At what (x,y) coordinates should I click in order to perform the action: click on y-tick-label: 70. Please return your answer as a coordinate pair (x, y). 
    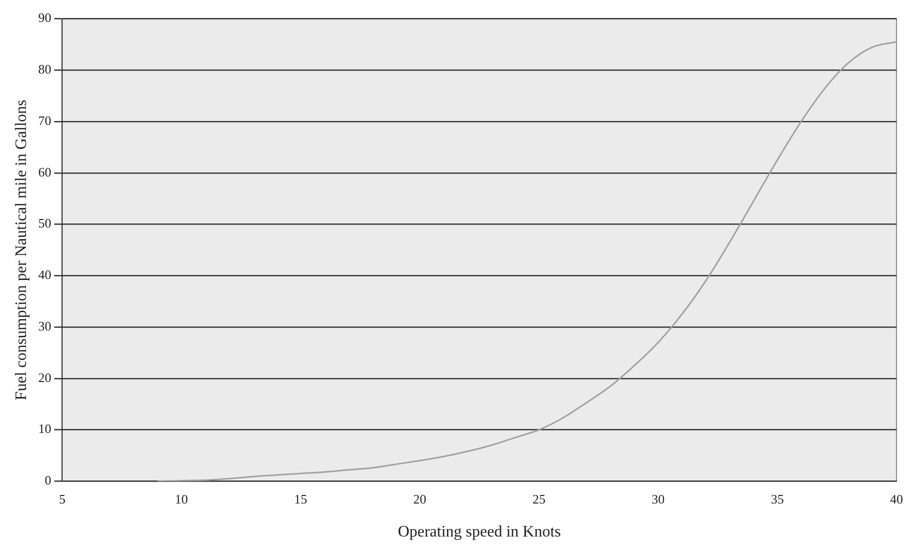
    Looking at the image, I should click on (45, 120).